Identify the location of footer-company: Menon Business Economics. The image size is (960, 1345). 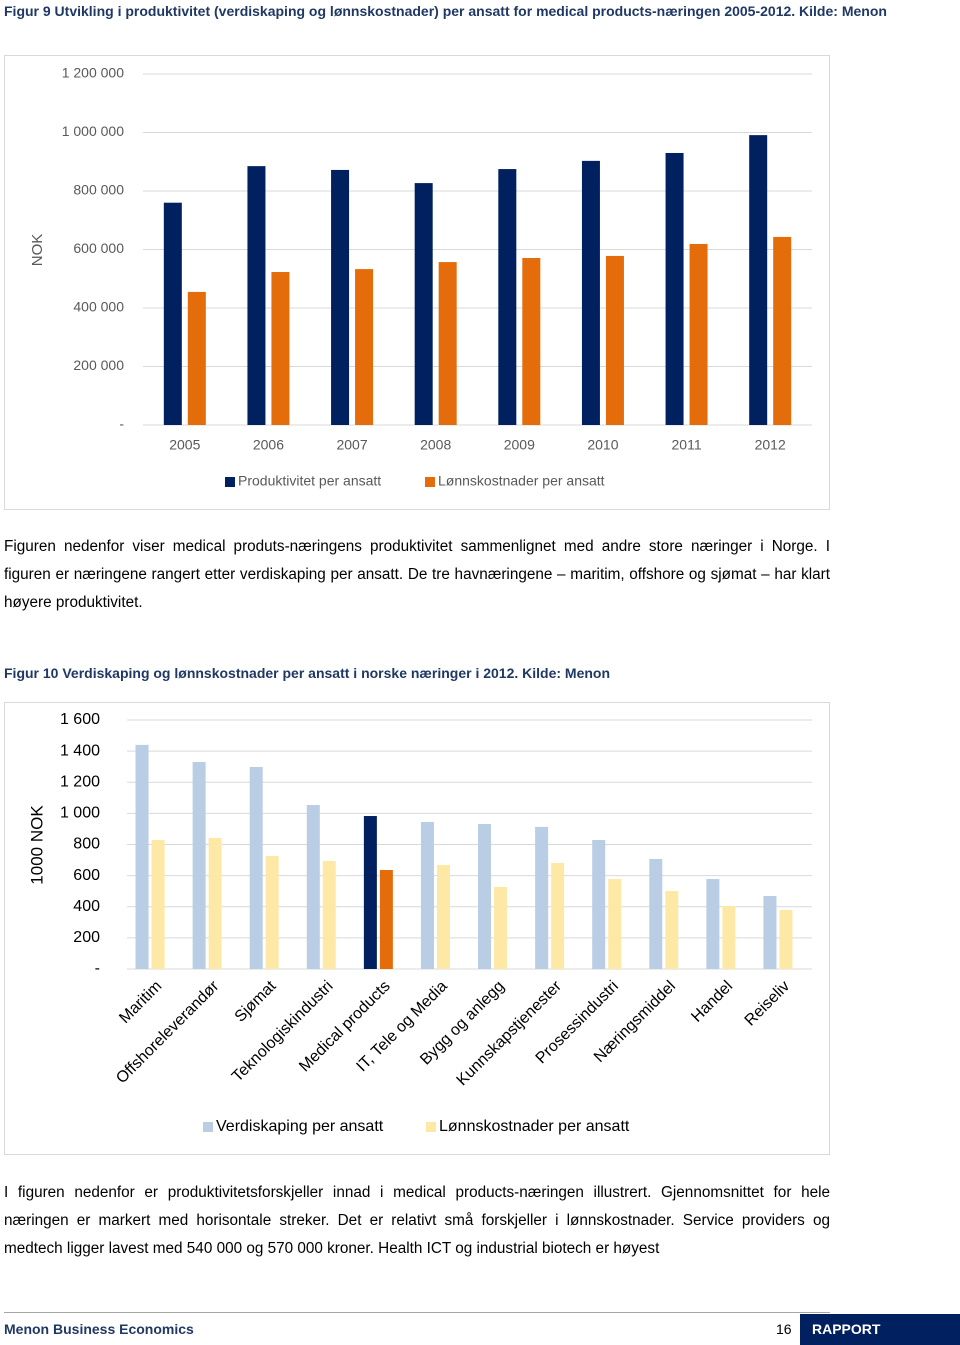
(99, 1329).